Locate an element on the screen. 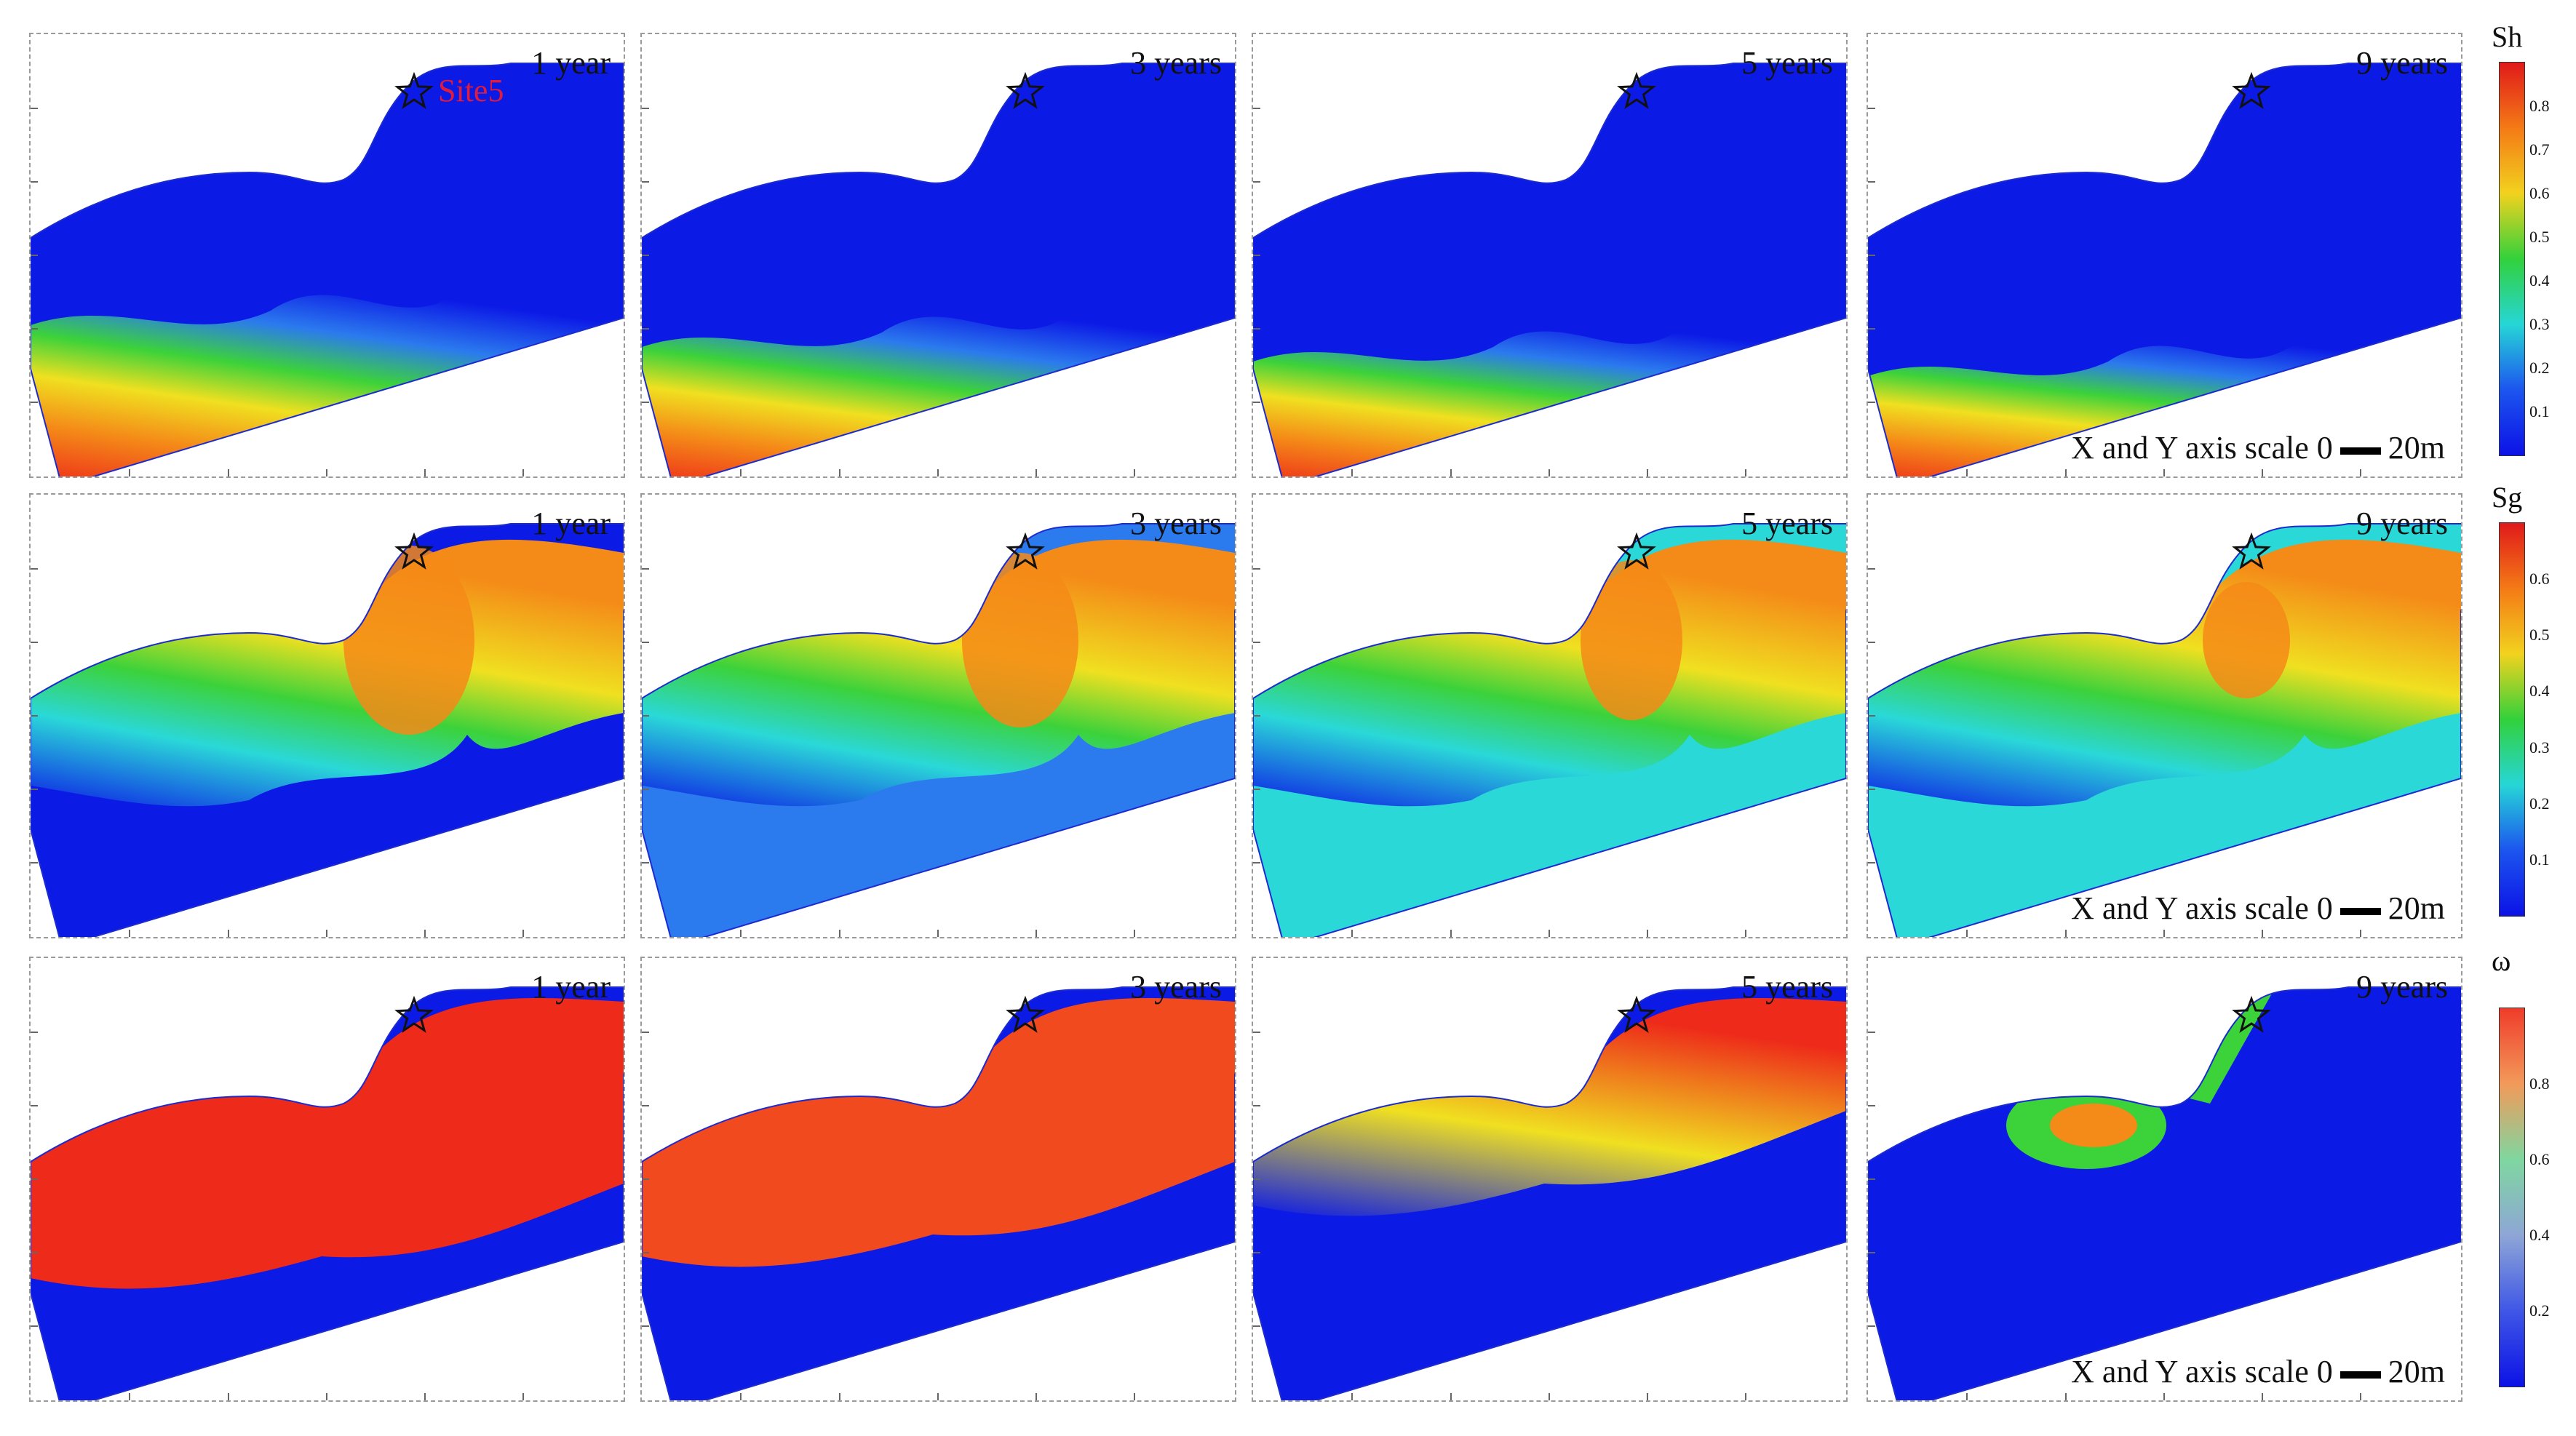 Image resolution: width=2576 pixels, height=1436 pixels. panel-ω-3: 5 years is located at coordinates (1550, 1179).